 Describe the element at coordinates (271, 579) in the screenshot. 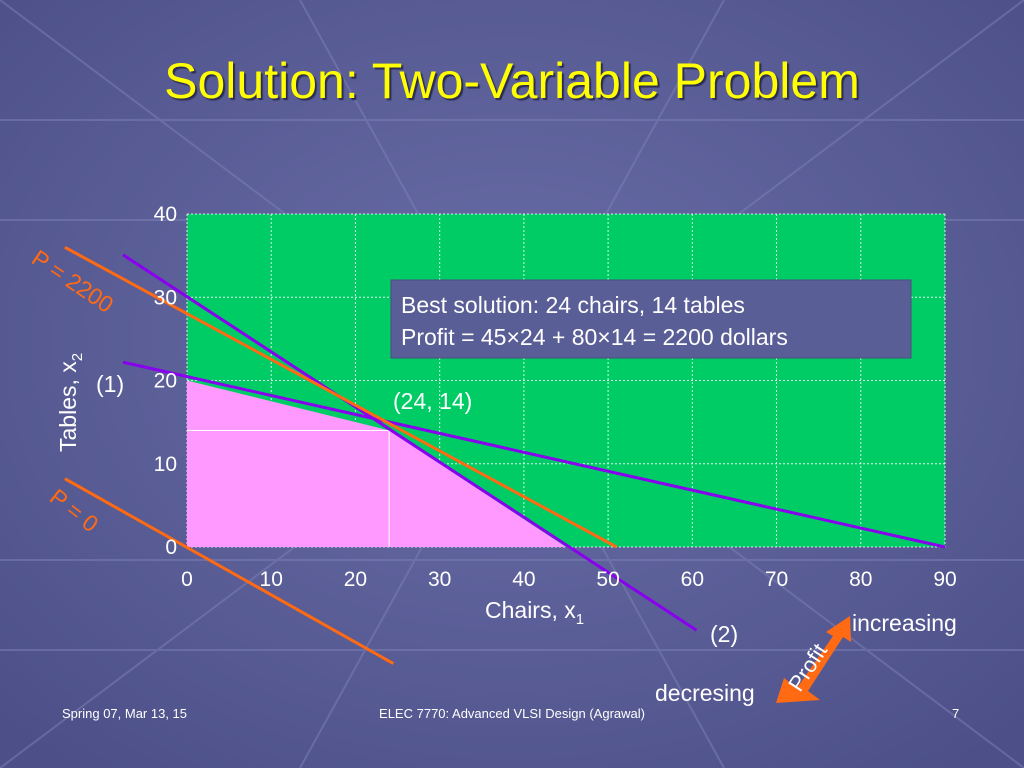

I see `x-tick-label: 10` at that location.